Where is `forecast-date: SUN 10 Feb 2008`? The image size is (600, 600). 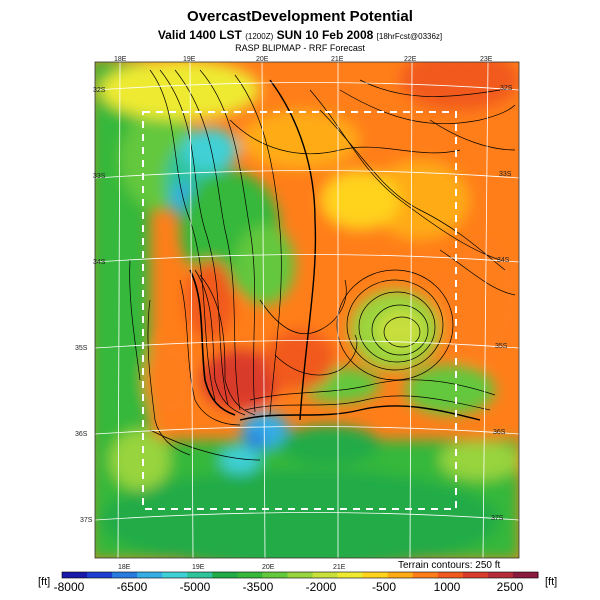 forecast-date: SUN 10 Feb 2008 is located at coordinates (325, 35).